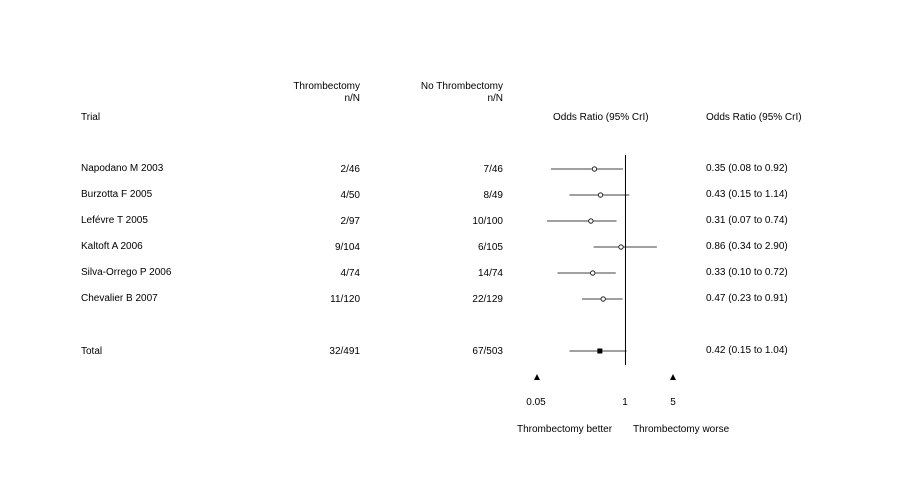 The height and width of the screenshot is (480, 900). I want to click on odds-ratio-value: 0.31 (0.07 to 0.74), so click(747, 220).